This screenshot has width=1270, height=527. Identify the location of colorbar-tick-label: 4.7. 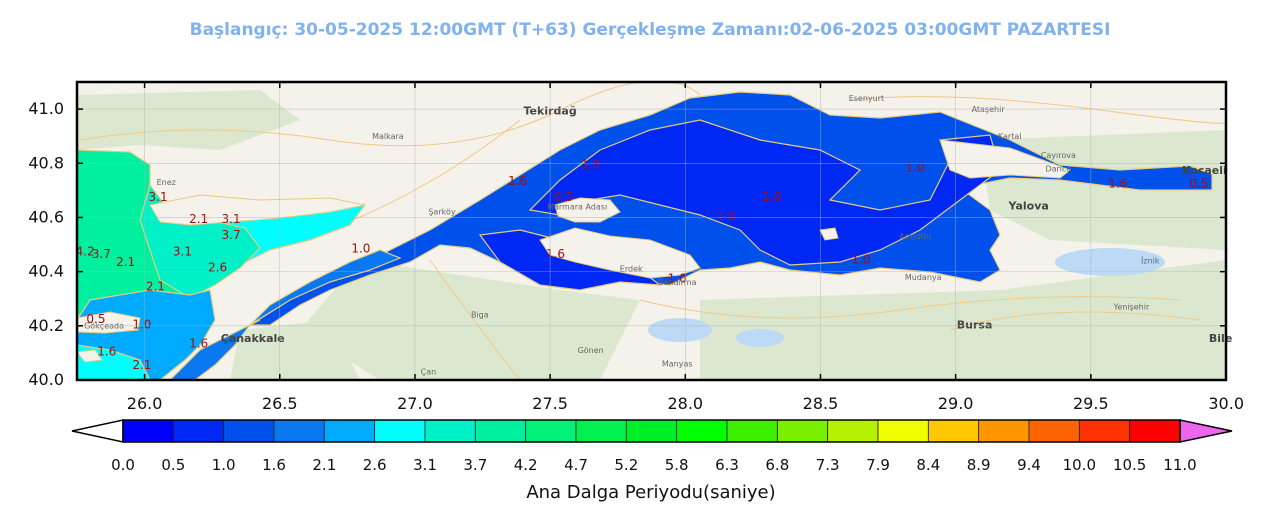
(576, 465).